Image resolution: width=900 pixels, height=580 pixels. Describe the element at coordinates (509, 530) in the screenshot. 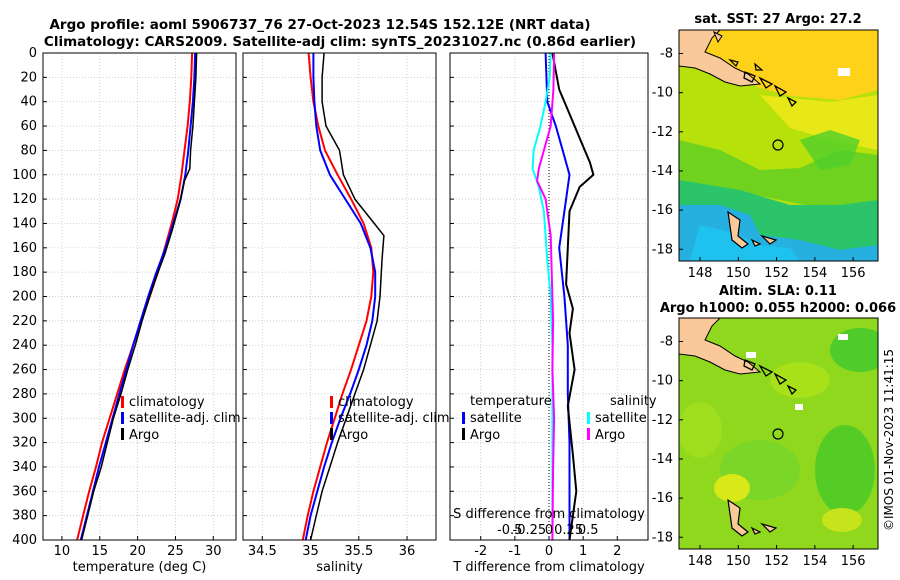

I see `salinity-diff-tick-label: -0.5` at that location.